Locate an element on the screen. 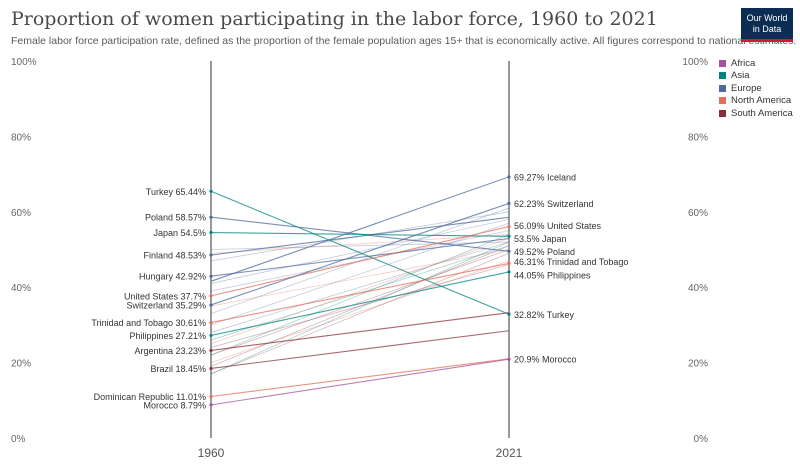 The image size is (800, 466). label-end: 62.23% Switzerland is located at coordinates (554, 204).